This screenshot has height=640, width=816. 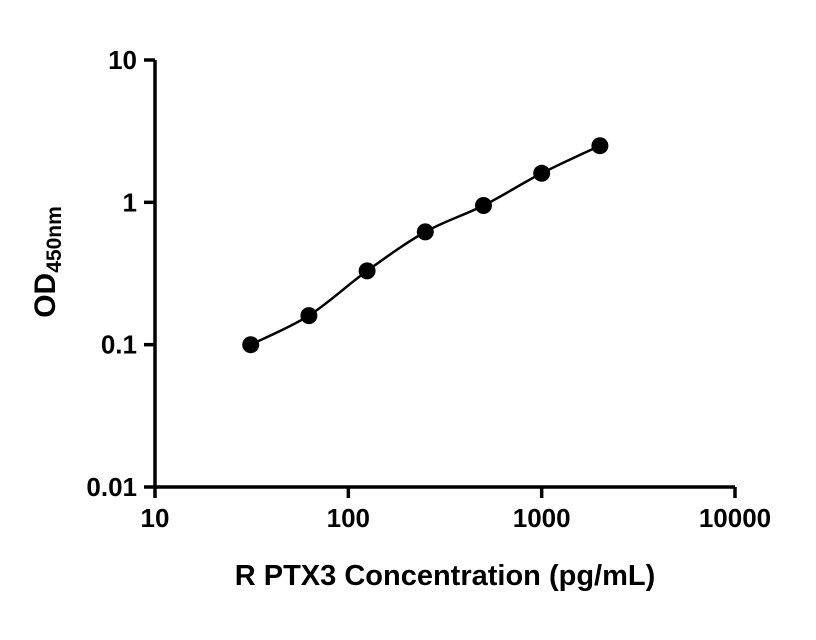 What do you see at coordinates (155, 518) in the screenshot?
I see `x-tick-label: 10` at bounding box center [155, 518].